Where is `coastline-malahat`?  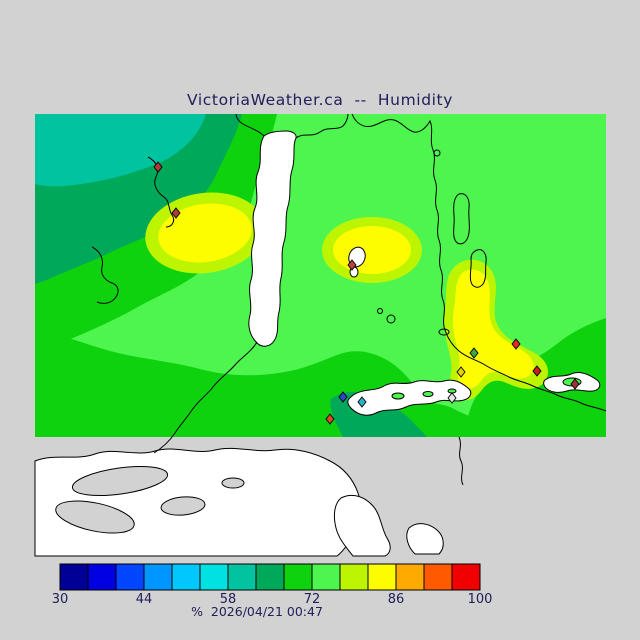 coastline-malahat is located at coordinates (205, 397).